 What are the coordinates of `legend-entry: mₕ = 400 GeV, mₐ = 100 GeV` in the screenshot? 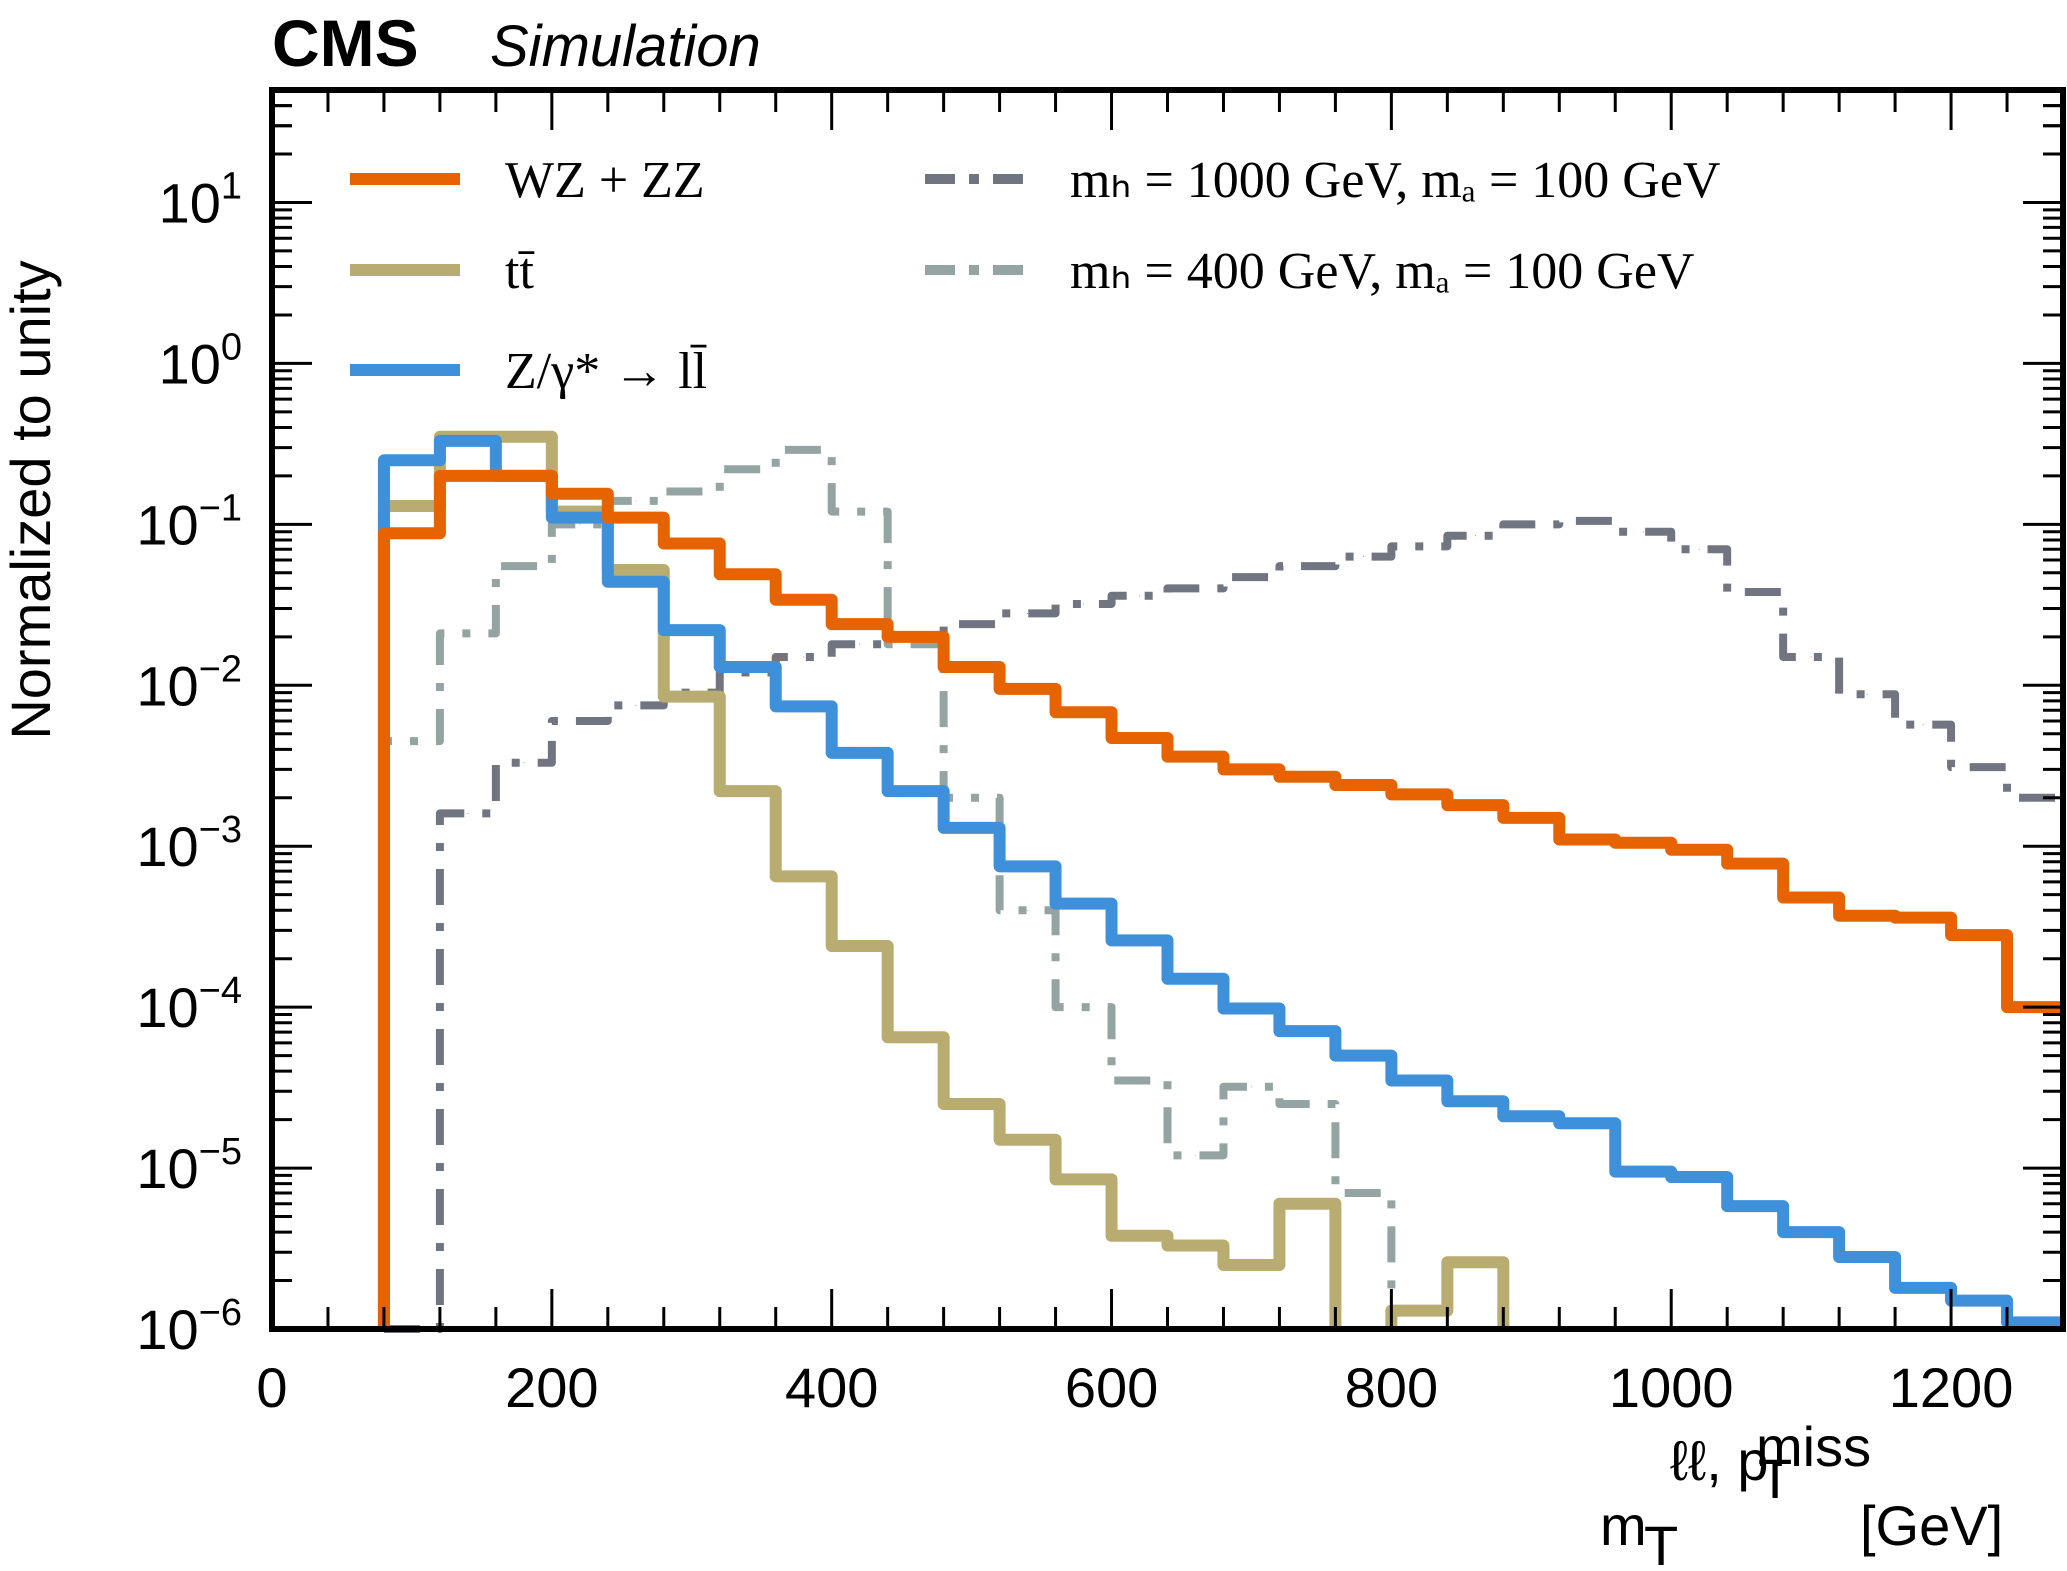 It's located at (1309, 271).